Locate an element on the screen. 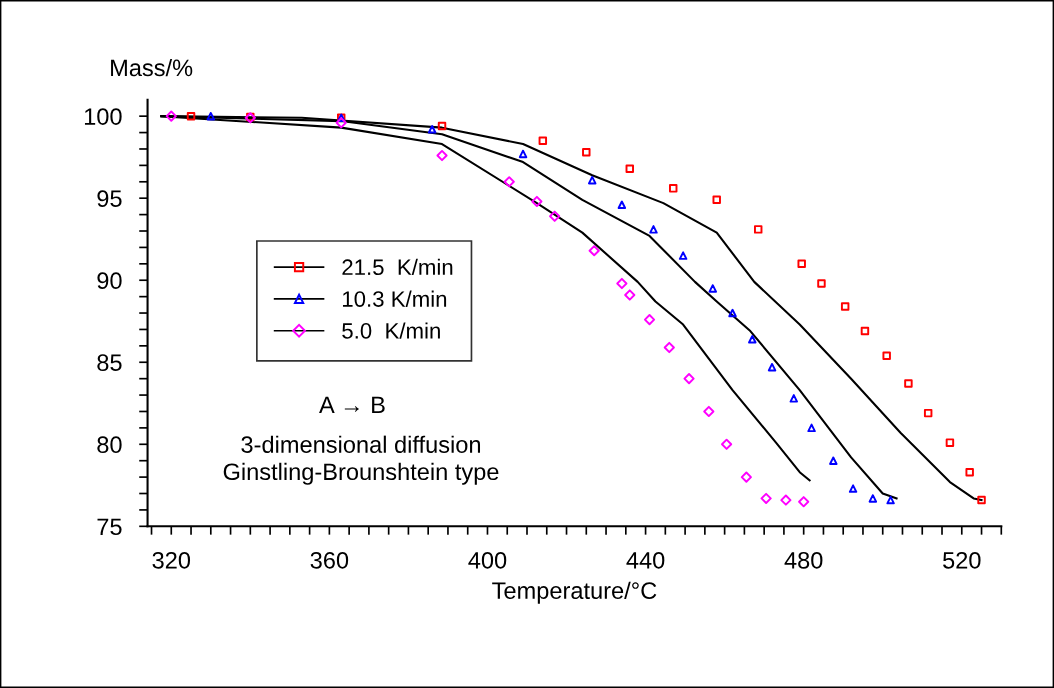  y-tick-label: 95 is located at coordinates (109, 198).